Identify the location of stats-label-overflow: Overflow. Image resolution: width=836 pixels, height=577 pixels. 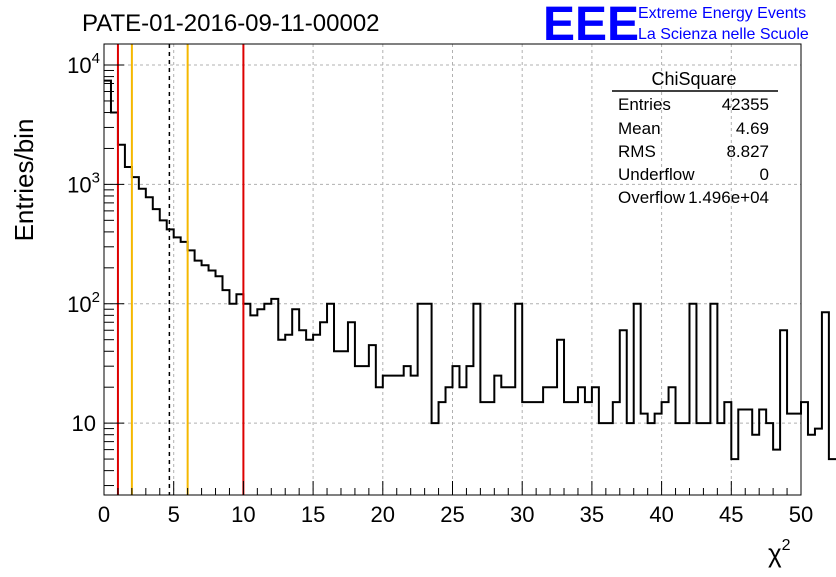
(652, 197).